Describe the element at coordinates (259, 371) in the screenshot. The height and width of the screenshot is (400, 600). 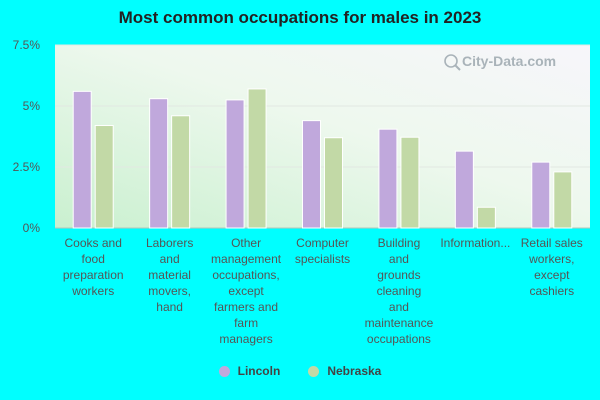
I see `legend-label-lincoln: Lincoln` at that location.